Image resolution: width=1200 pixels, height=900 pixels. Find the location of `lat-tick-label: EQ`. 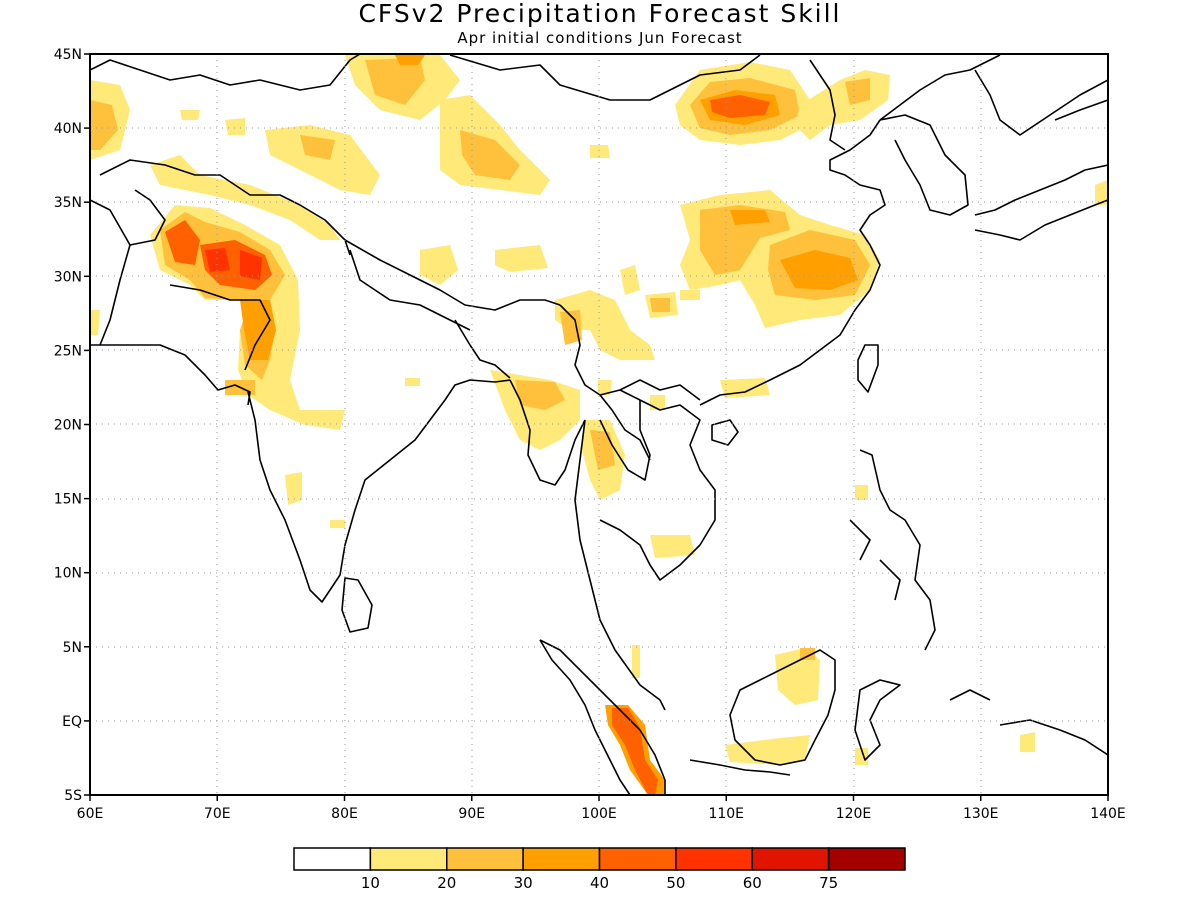

lat-tick-label: EQ is located at coordinates (72, 722).